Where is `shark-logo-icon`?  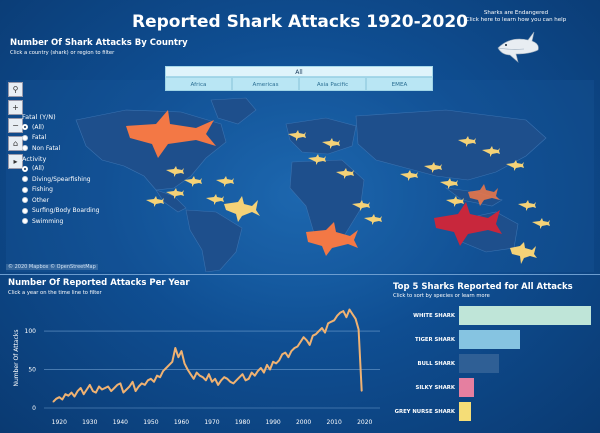
shark-logo-icon is located at coordinates (518, 48).